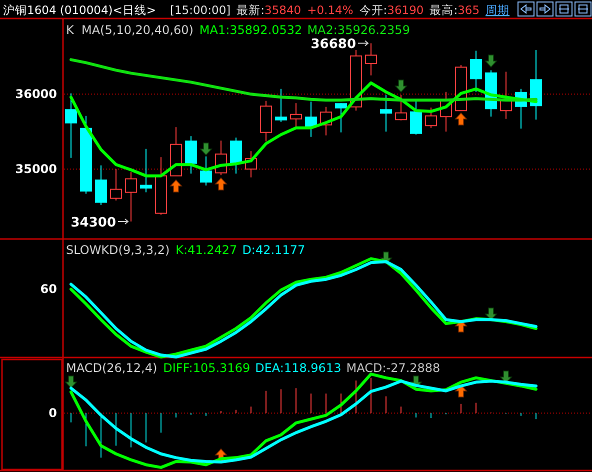  What do you see at coordinates (36, 94) in the screenshot?
I see `y-tick-label: 36000` at bounding box center [36, 94].